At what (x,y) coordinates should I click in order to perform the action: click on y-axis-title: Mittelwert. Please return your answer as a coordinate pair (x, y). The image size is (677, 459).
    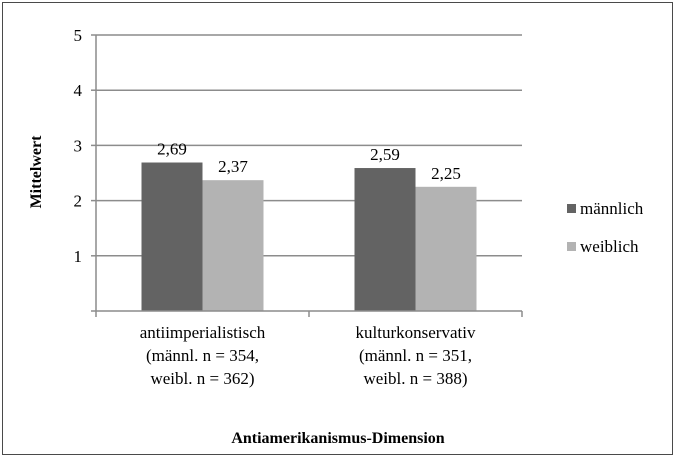
    Looking at the image, I should click on (36, 172).